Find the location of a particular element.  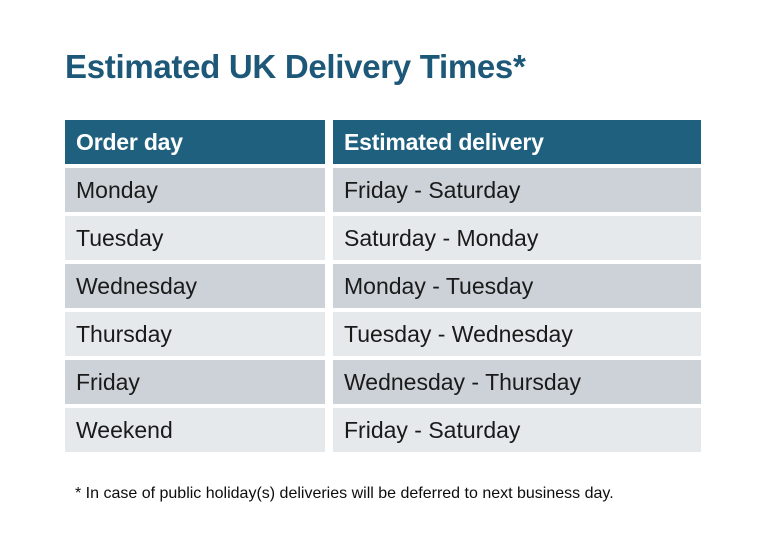

page-title: Estimated UK Delivery Times* is located at coordinates (295, 66).